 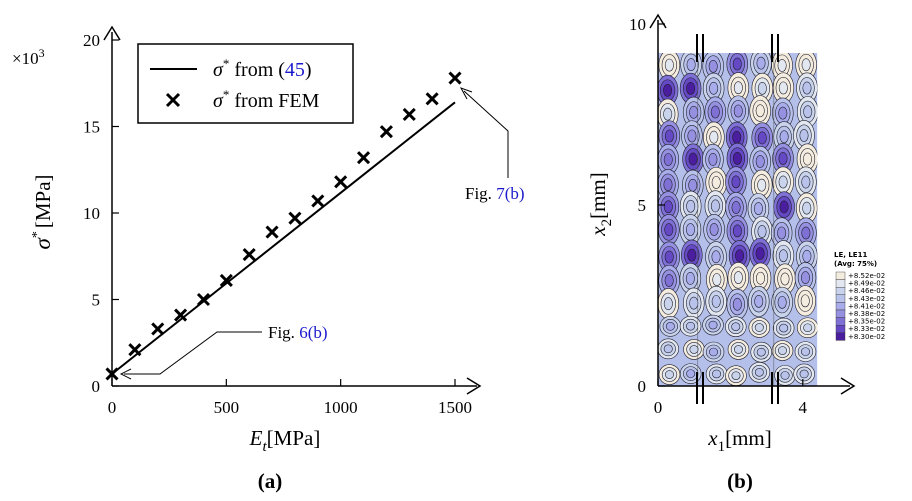 I want to click on legend-level-label: +8.33e-02, so click(x=866, y=329).